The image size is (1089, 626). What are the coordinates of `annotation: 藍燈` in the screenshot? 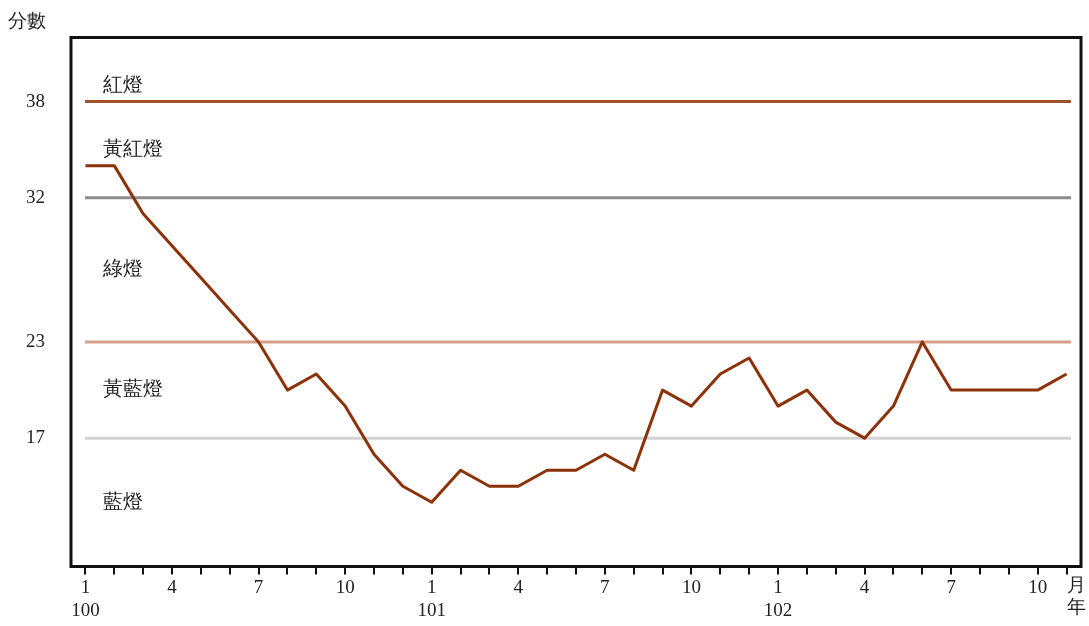 It's located at (123, 500).